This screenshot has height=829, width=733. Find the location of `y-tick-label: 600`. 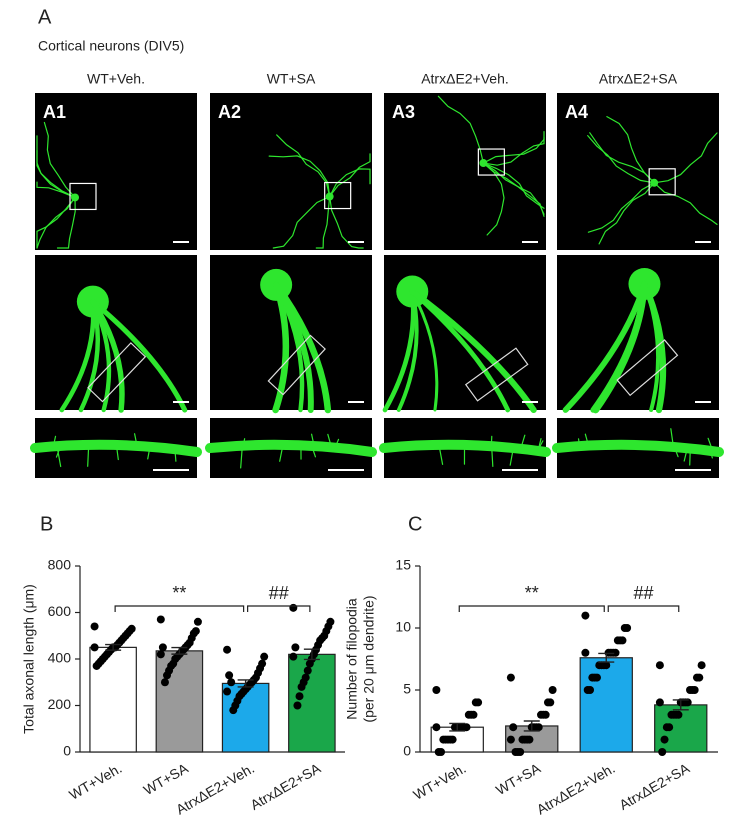

y-tick-label: 600 is located at coordinates (60, 611).